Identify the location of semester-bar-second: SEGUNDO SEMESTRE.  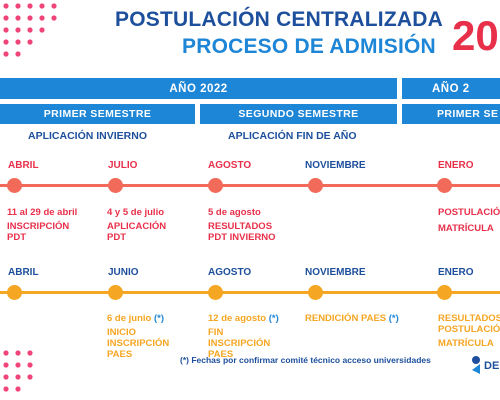
(298, 114).